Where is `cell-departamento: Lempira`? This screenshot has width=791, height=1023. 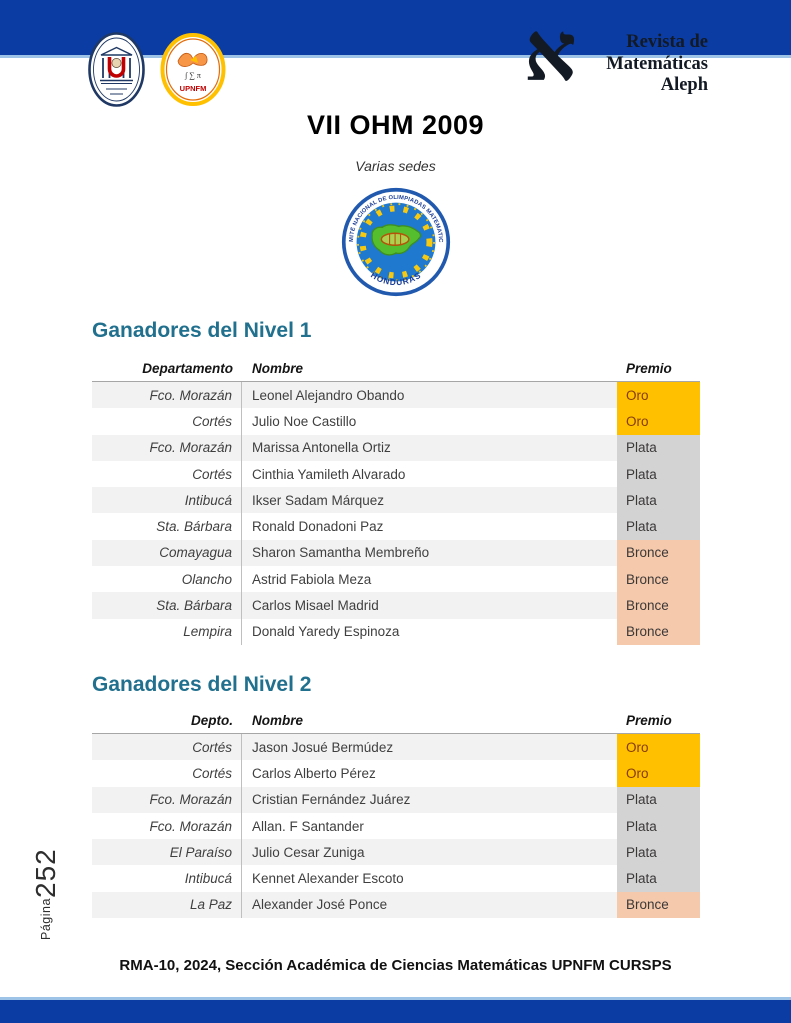 cell-departamento: Lempira is located at coordinates (167, 631).